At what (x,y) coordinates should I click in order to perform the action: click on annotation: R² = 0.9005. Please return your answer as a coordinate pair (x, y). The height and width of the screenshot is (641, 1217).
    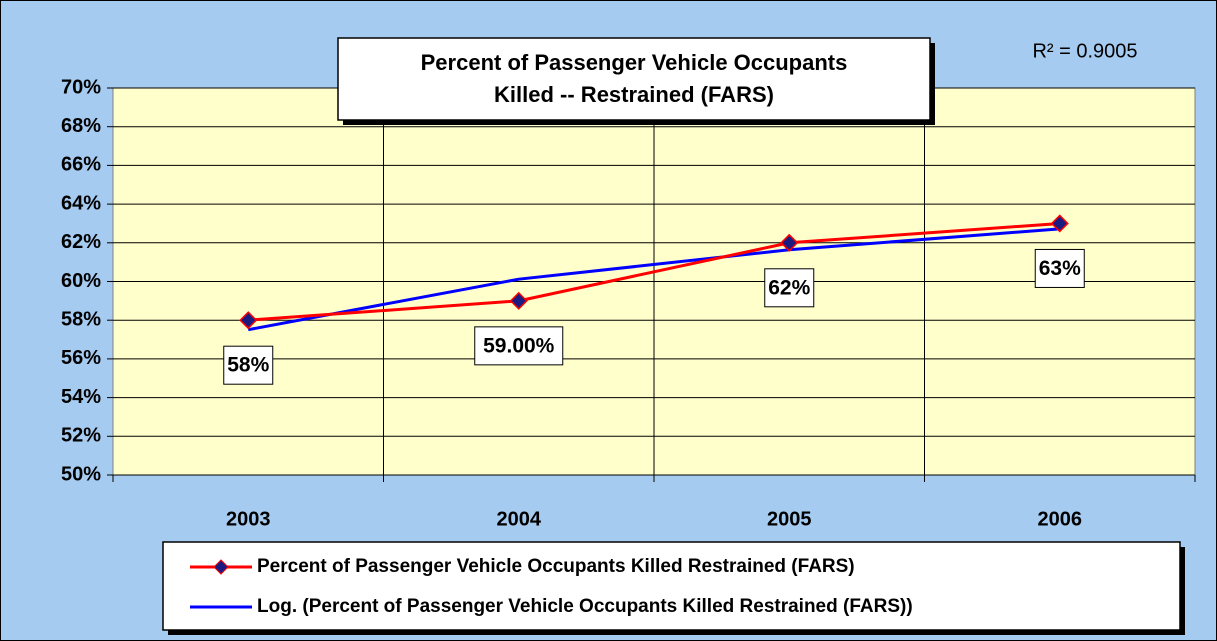
    Looking at the image, I should click on (1084, 51).